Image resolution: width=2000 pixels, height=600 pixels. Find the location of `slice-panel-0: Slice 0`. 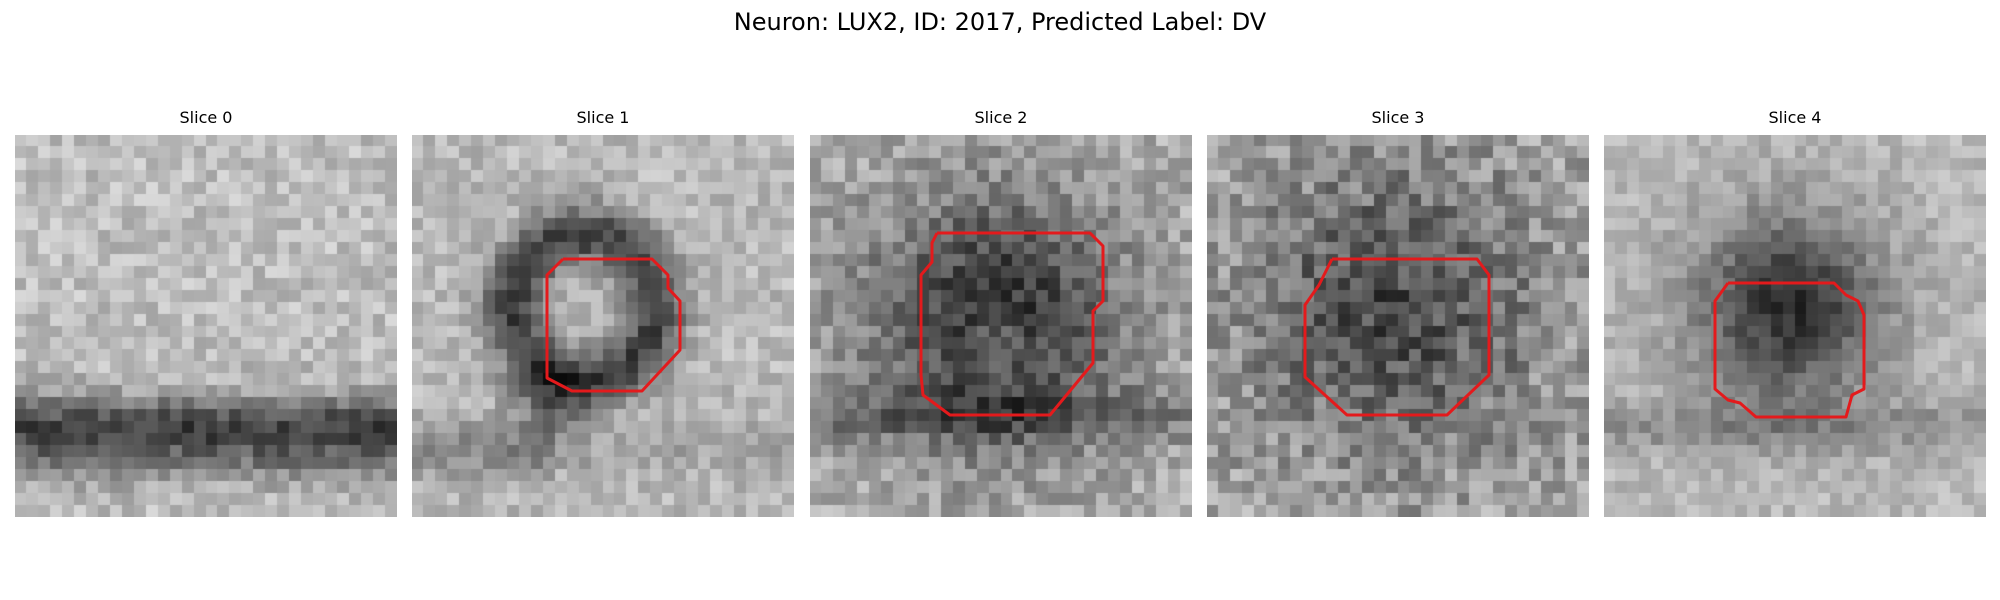

slice-panel-0: Slice 0 is located at coordinates (206, 312).